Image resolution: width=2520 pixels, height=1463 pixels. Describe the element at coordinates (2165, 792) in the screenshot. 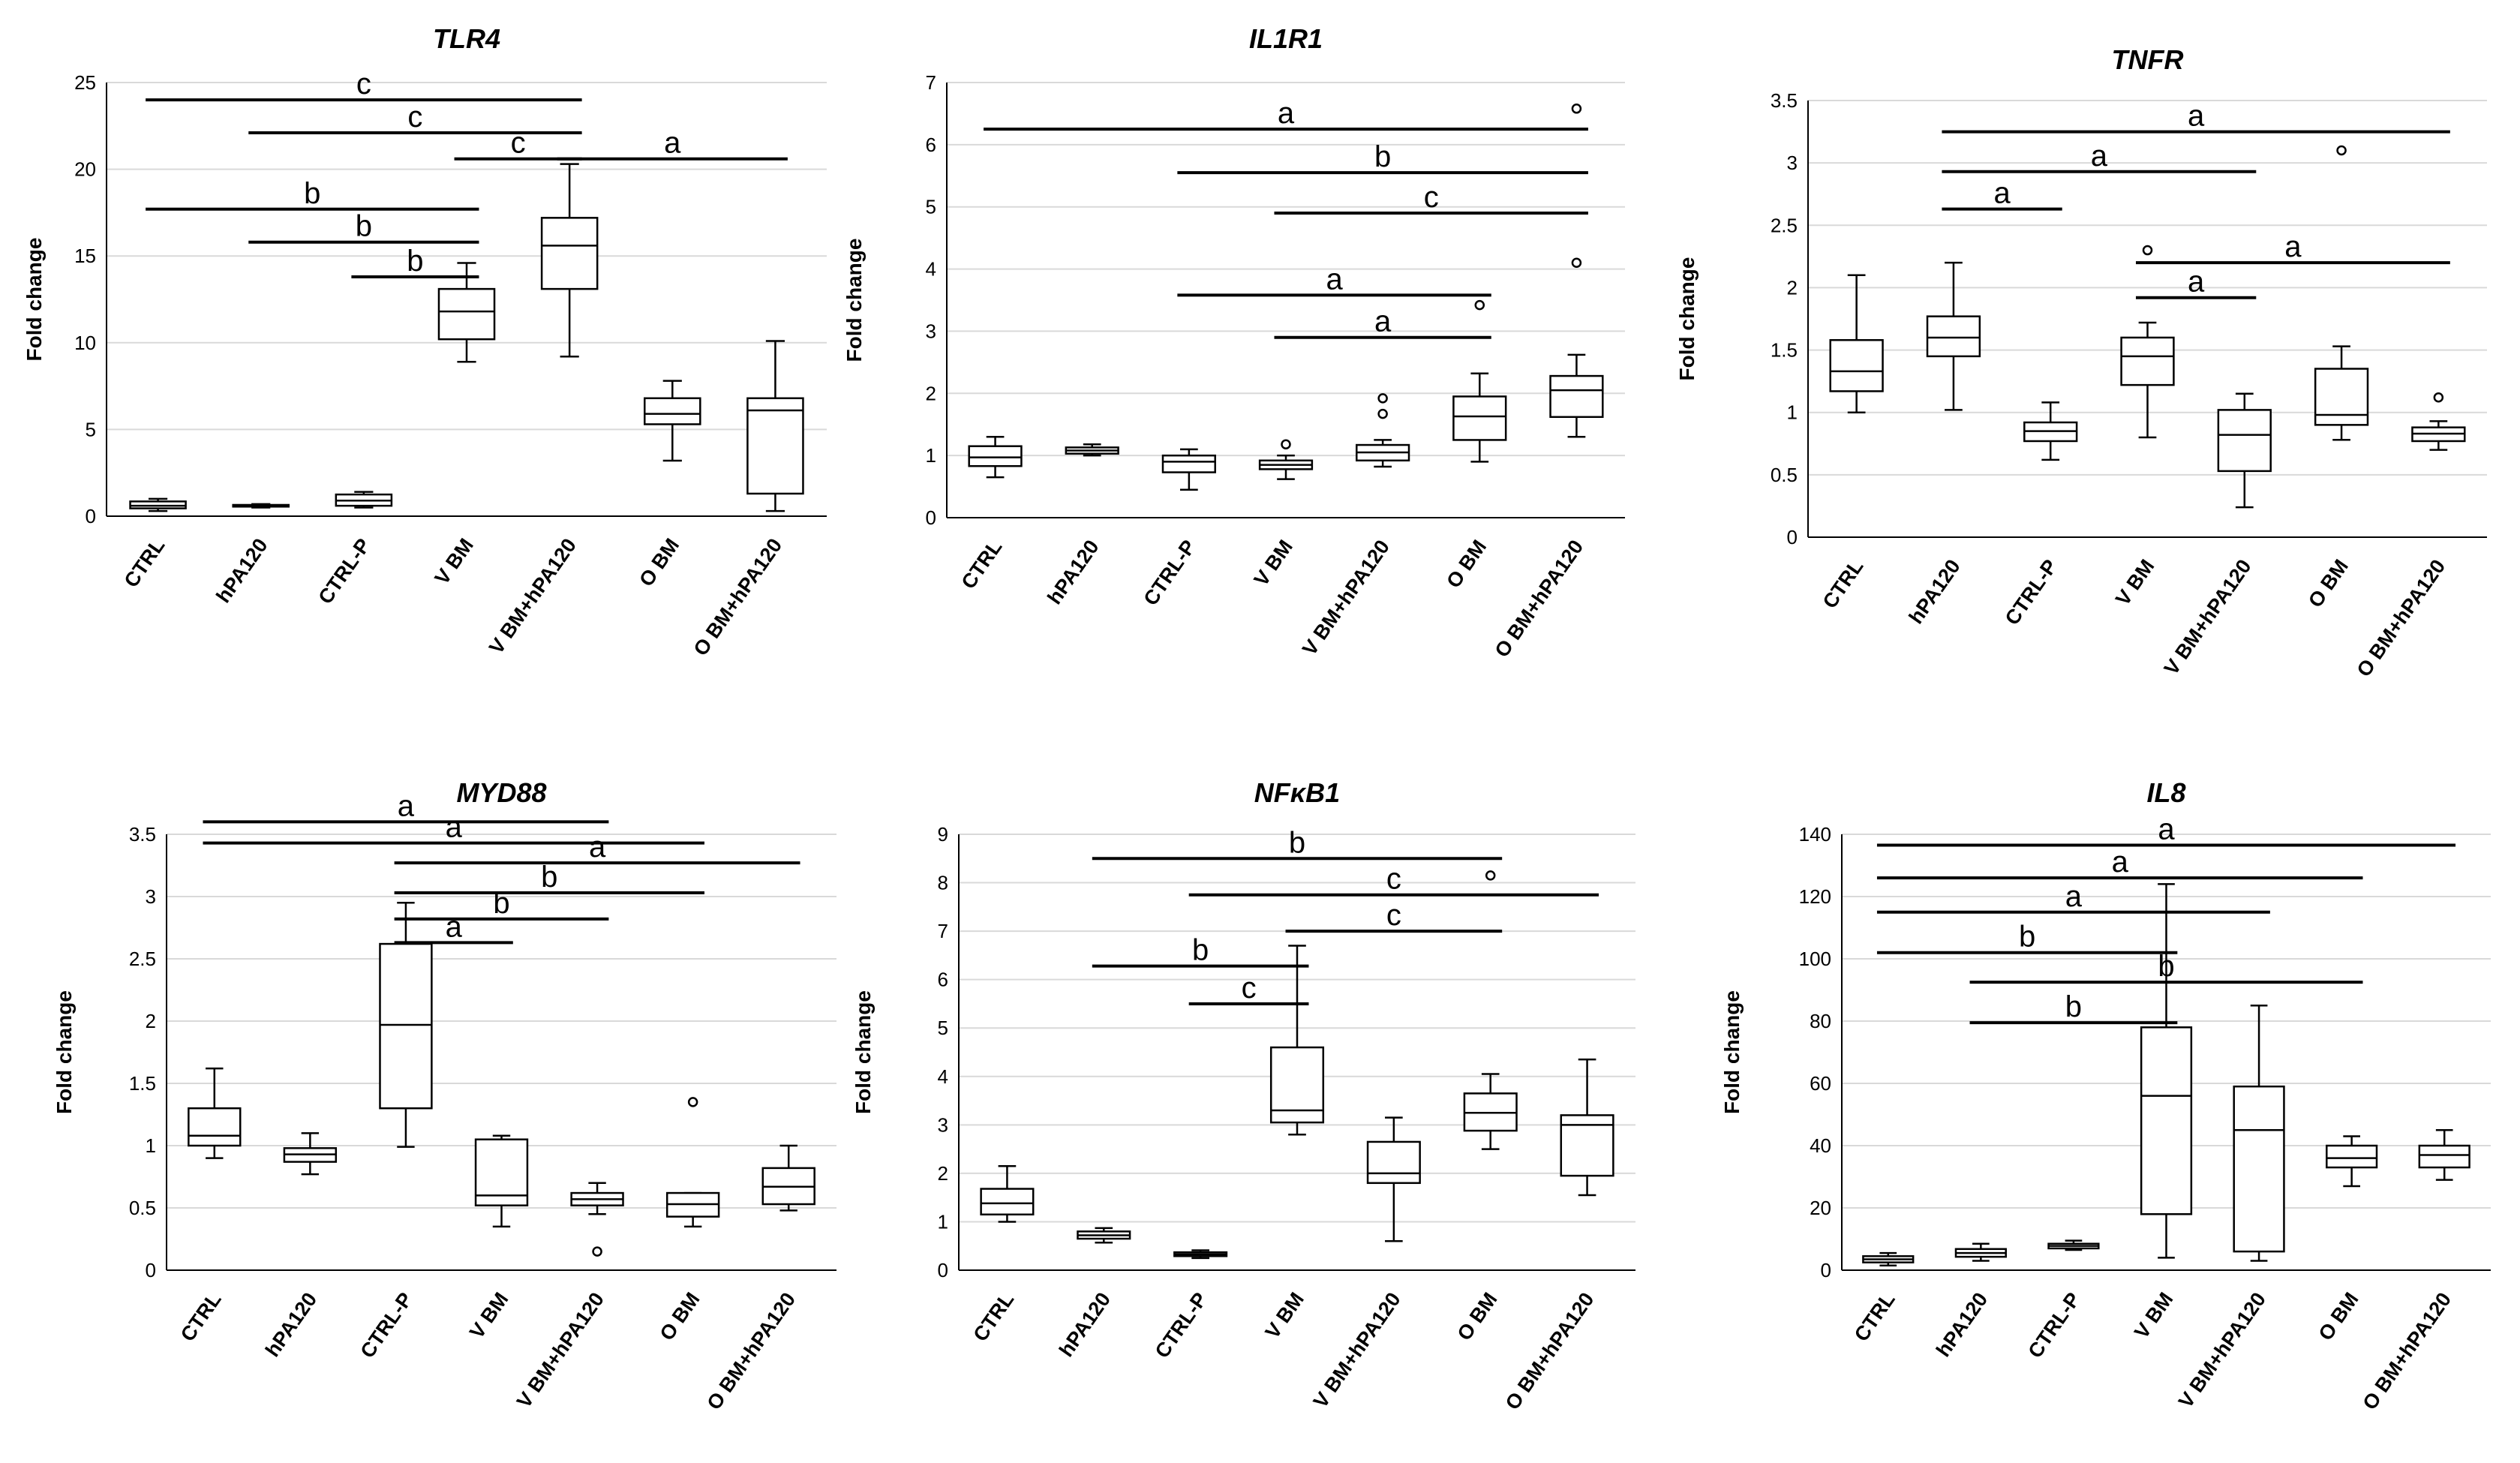

I see `panel-title: IL8` at that location.